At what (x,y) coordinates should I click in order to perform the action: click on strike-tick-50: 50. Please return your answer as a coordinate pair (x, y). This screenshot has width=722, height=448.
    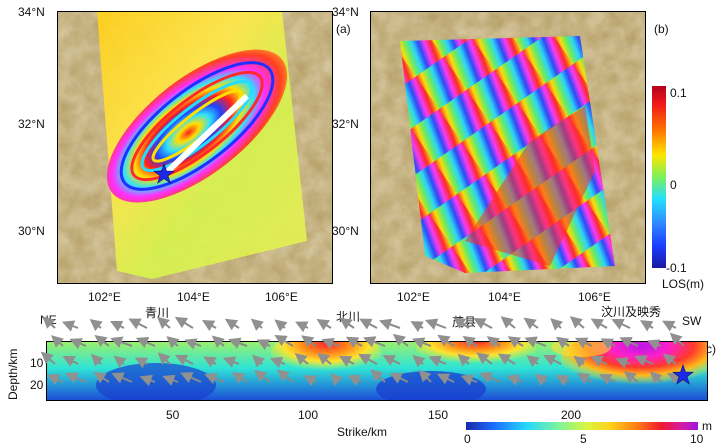
    Looking at the image, I should click on (173, 415).